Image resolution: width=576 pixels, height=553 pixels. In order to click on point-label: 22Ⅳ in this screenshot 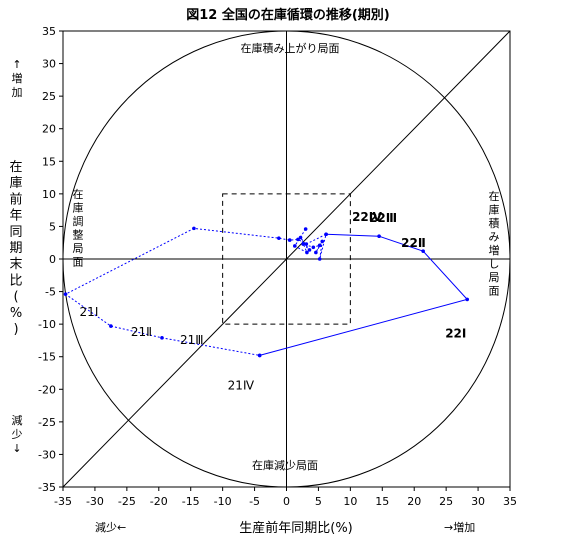, I will do `click(367, 217)`.